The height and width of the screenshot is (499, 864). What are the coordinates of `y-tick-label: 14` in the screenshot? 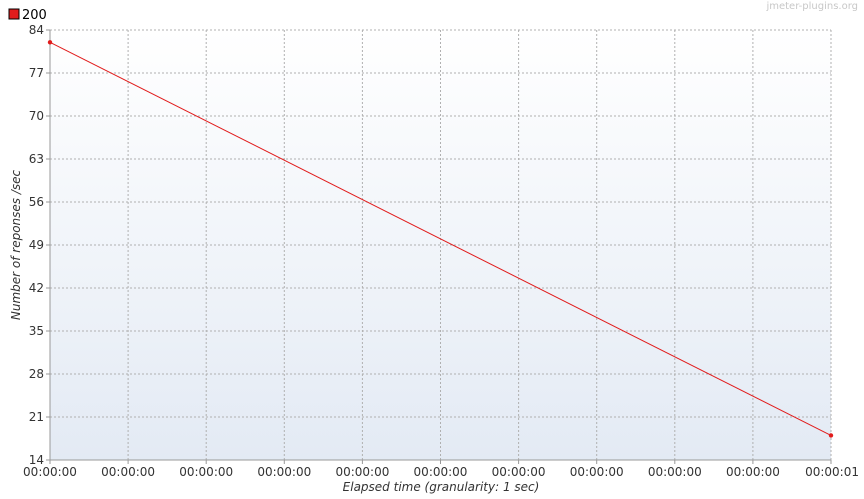 It's located at (36, 460).